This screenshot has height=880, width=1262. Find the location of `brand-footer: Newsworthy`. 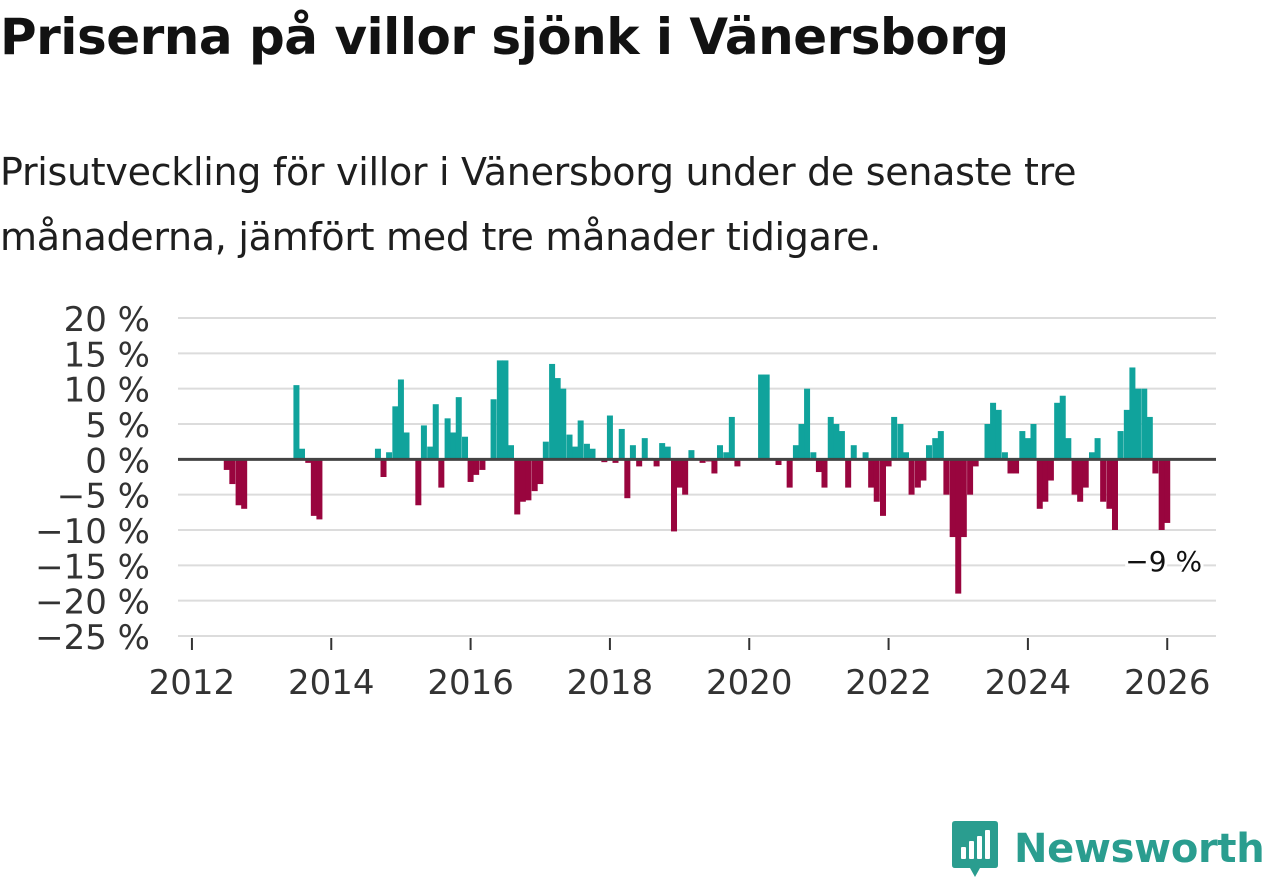

brand-footer: Newsworthy is located at coordinates (1106, 849).